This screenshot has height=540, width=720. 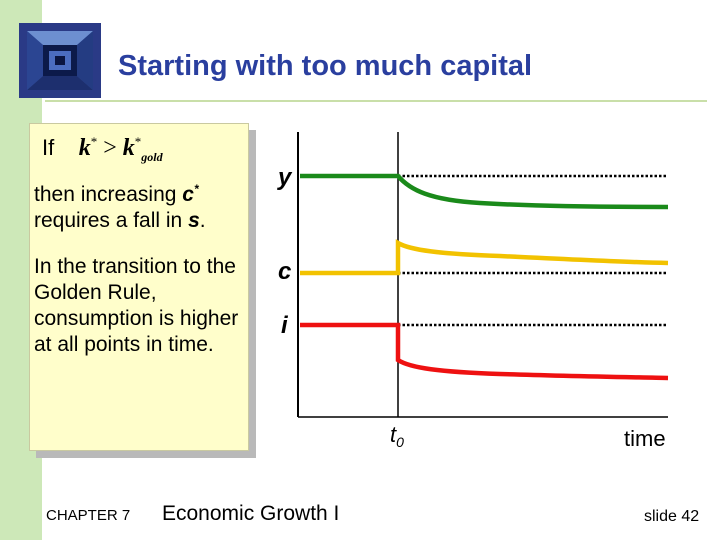 I want to click on label-i: i, so click(x=285, y=325).